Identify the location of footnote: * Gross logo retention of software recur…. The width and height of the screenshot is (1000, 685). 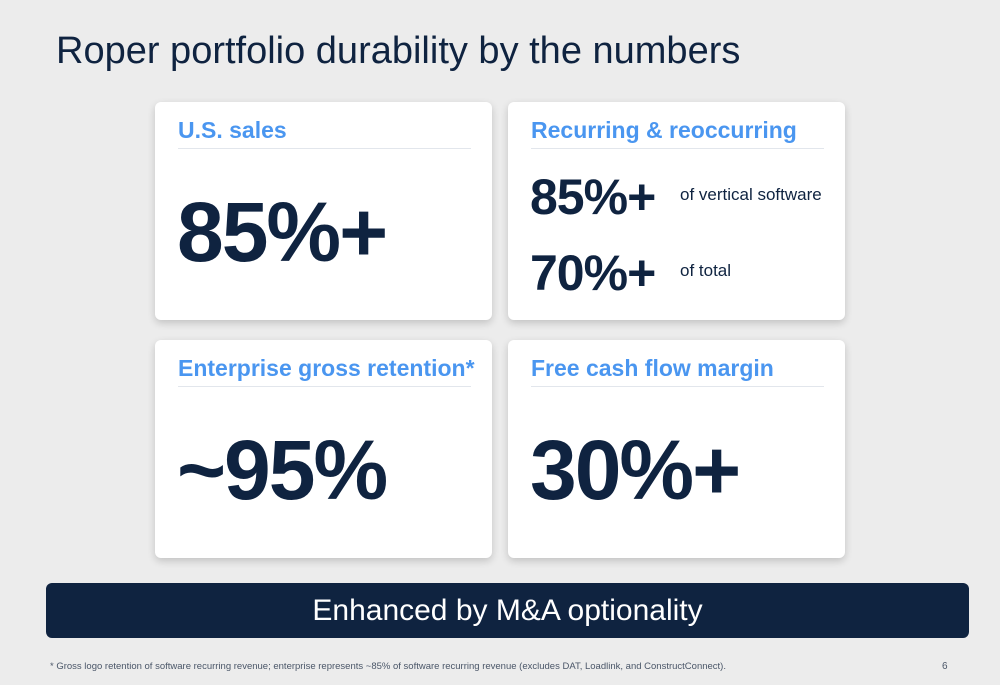
(388, 666).